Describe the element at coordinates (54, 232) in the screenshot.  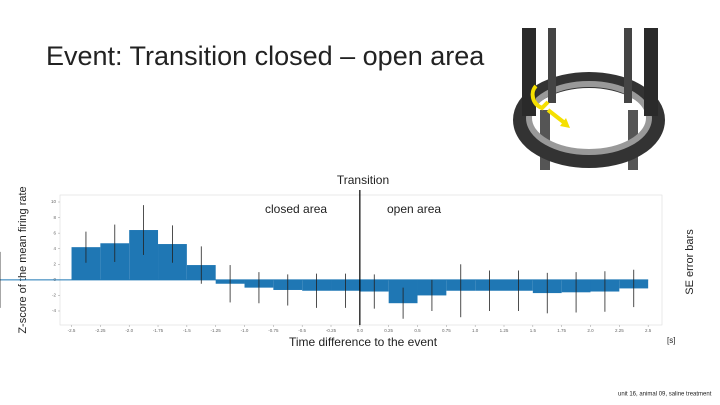
I see `y-tick-label: 6` at that location.